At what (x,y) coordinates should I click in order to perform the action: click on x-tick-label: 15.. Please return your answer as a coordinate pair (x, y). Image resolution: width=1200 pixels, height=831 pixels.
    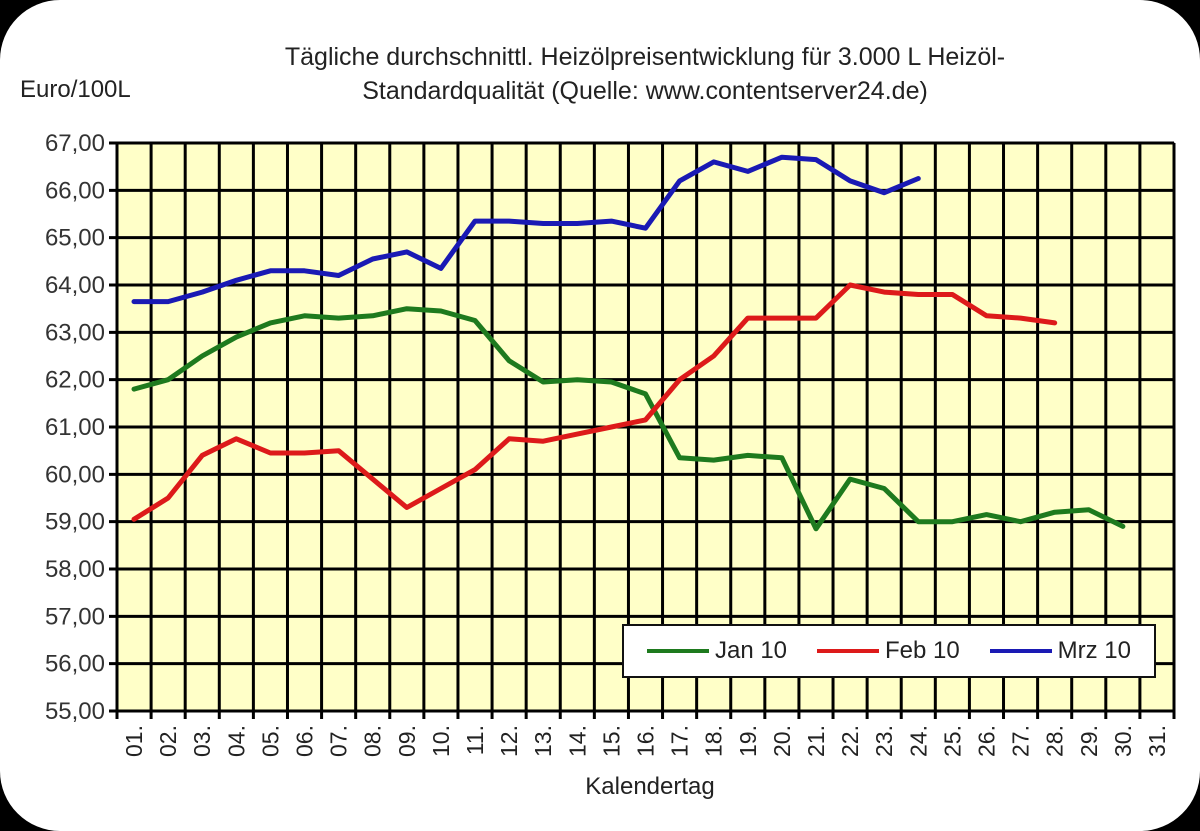
    Looking at the image, I should click on (611, 741).